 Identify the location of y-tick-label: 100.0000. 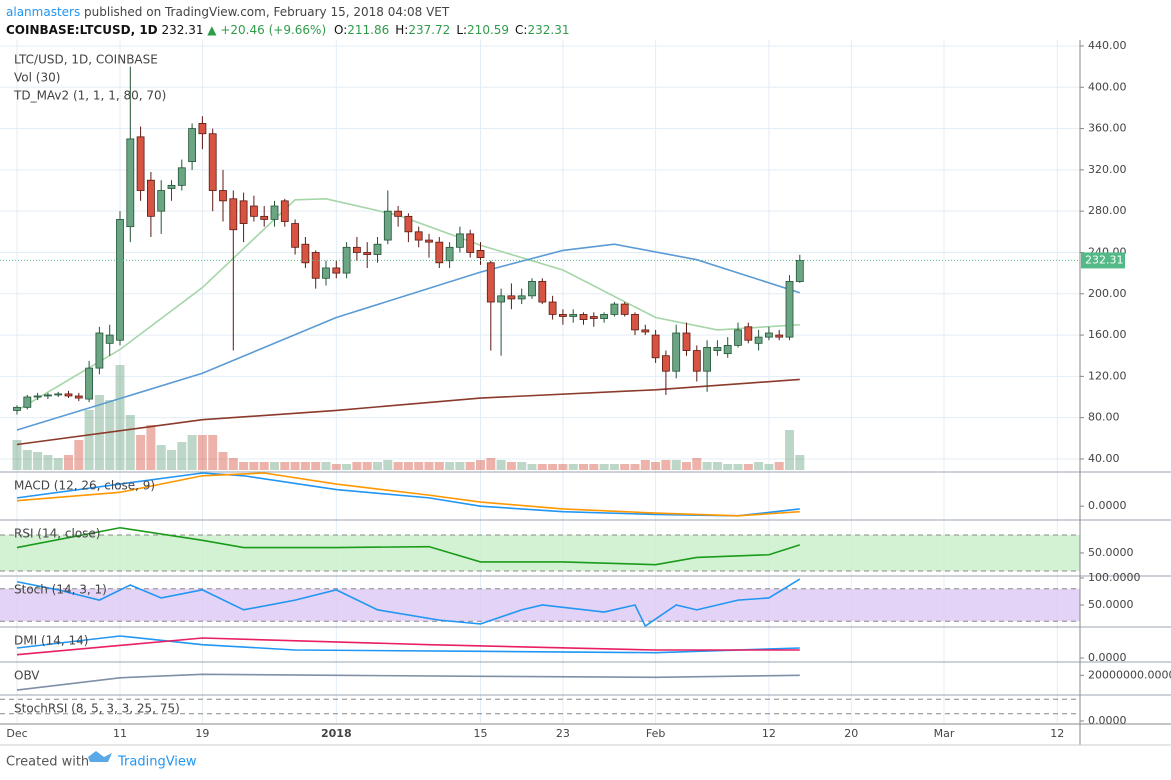
(1114, 577).